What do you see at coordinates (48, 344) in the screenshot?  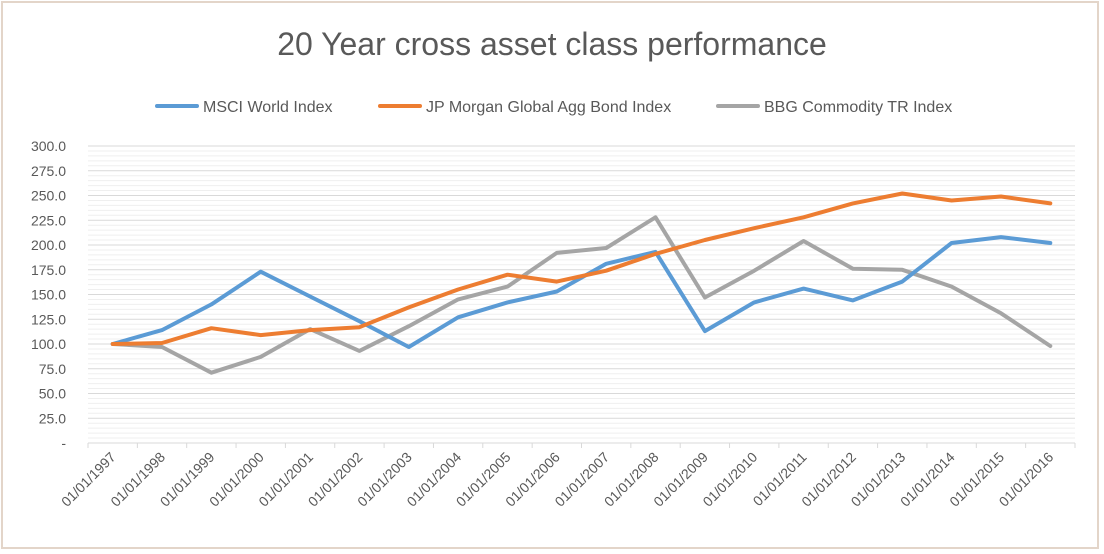 I see `y-tick-label: 100.0` at bounding box center [48, 344].